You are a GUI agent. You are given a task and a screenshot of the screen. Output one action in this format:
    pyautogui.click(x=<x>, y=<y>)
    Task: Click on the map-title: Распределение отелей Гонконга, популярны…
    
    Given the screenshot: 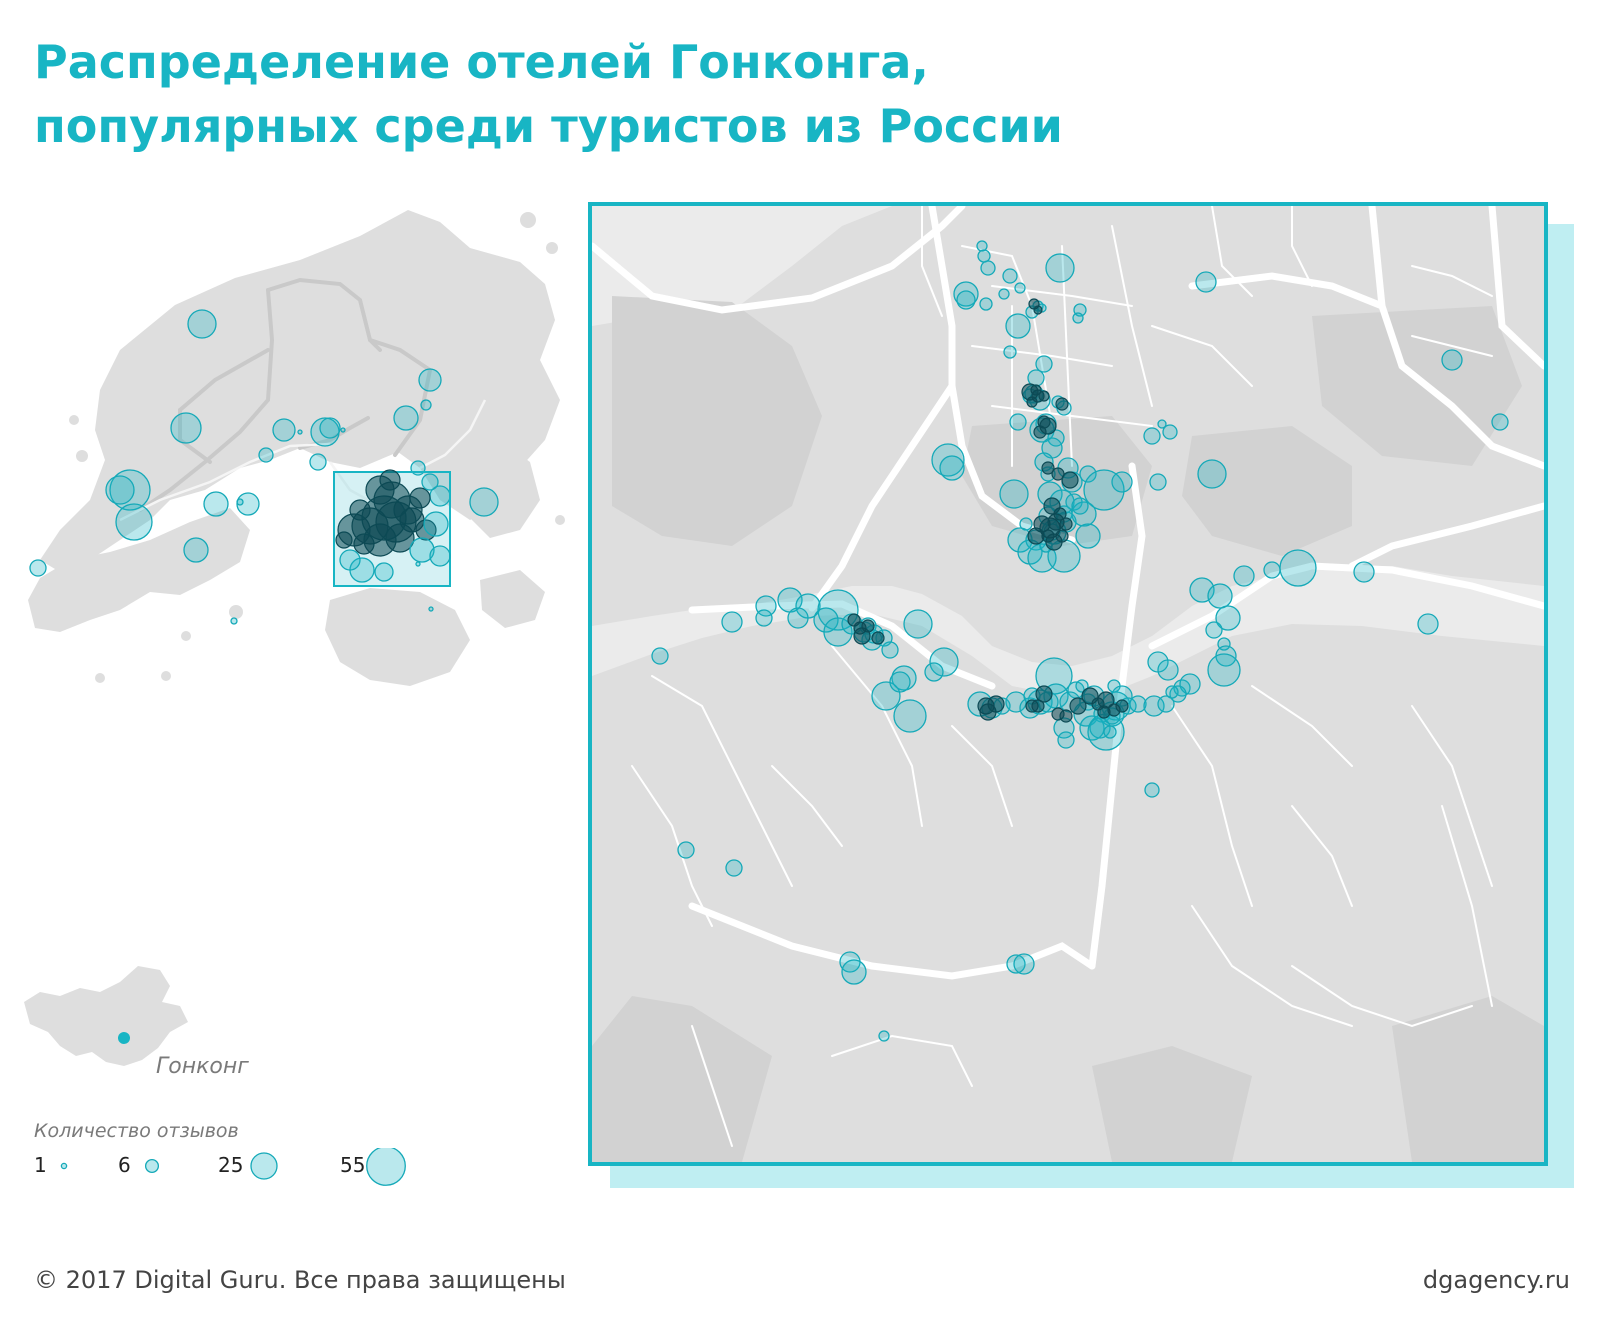 What is the action you would take?
    pyautogui.click(x=548, y=94)
    